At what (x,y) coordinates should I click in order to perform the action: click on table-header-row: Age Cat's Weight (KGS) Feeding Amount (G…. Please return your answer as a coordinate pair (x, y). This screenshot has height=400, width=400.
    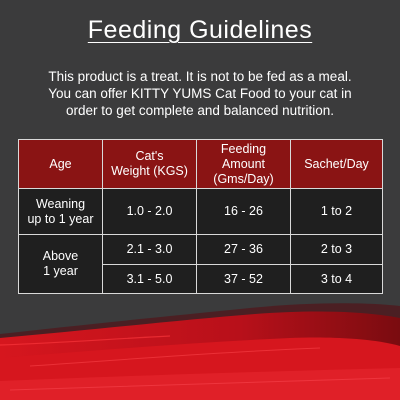
    Looking at the image, I should click on (200, 164).